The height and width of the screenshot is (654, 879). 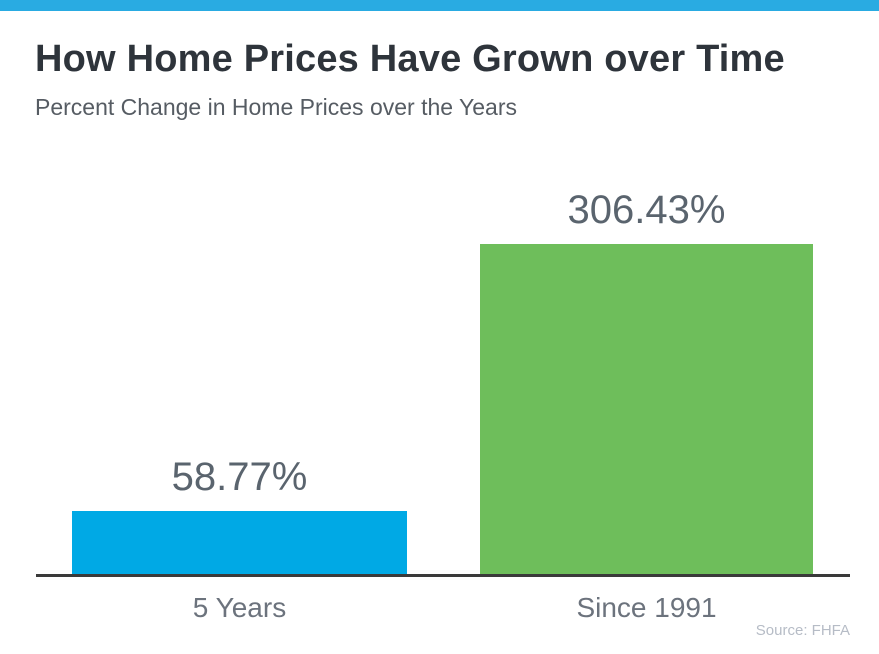 What do you see at coordinates (439, 5) in the screenshot?
I see `top-accent-strip` at bounding box center [439, 5].